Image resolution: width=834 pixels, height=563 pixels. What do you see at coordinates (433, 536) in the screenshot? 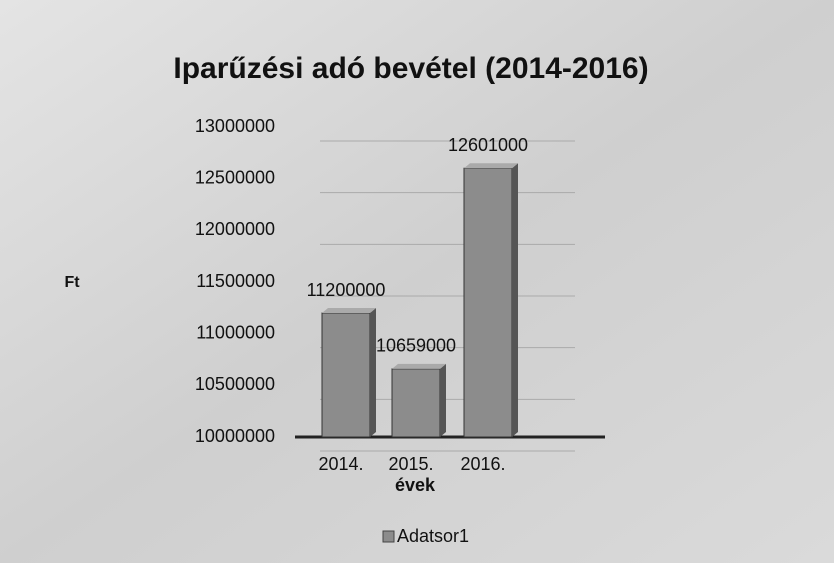
I see `legend-label: Adatsor1` at bounding box center [433, 536].